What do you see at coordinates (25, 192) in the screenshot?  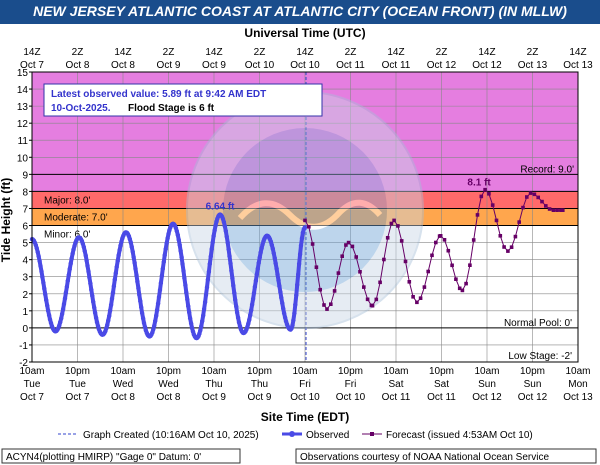 I see `y-tick-label: 8` at bounding box center [25, 192].